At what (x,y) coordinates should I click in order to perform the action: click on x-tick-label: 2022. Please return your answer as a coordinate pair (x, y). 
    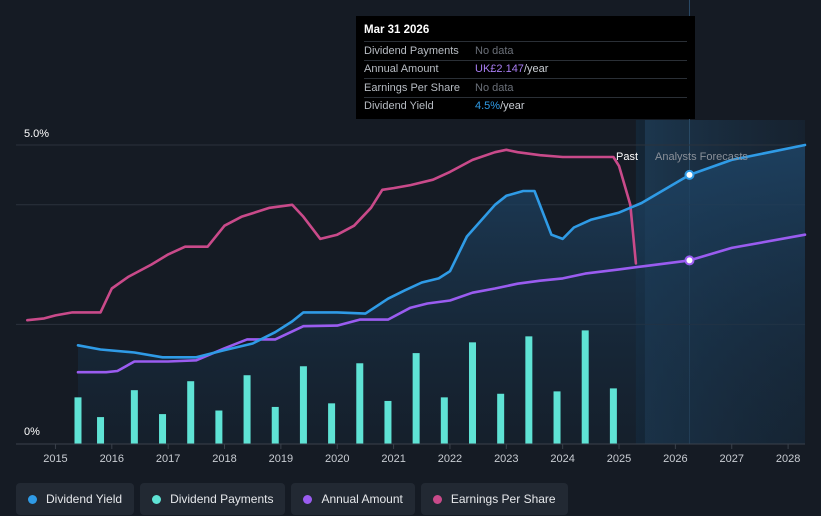
    Looking at the image, I should click on (450, 459).